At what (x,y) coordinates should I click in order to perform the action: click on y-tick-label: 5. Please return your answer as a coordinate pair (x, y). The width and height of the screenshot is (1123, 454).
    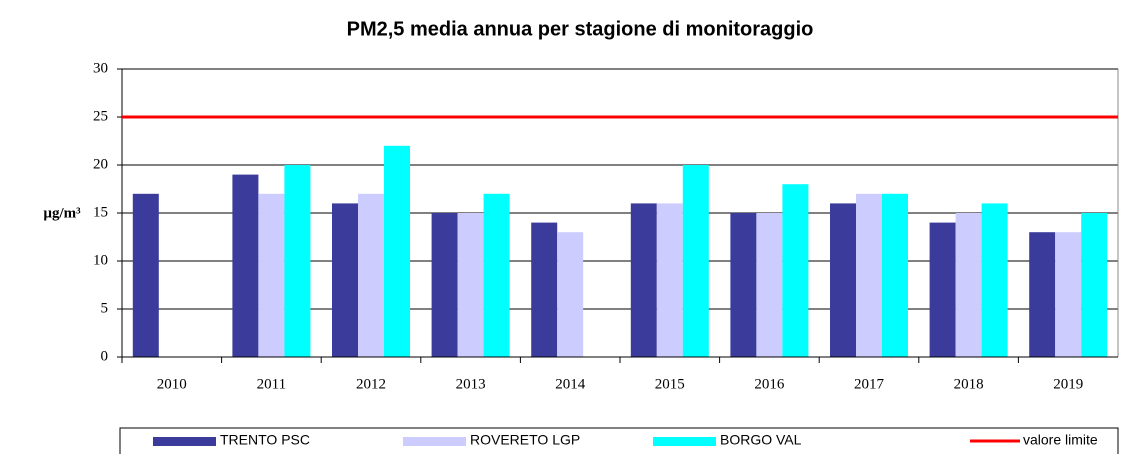
    Looking at the image, I should click on (105, 308).